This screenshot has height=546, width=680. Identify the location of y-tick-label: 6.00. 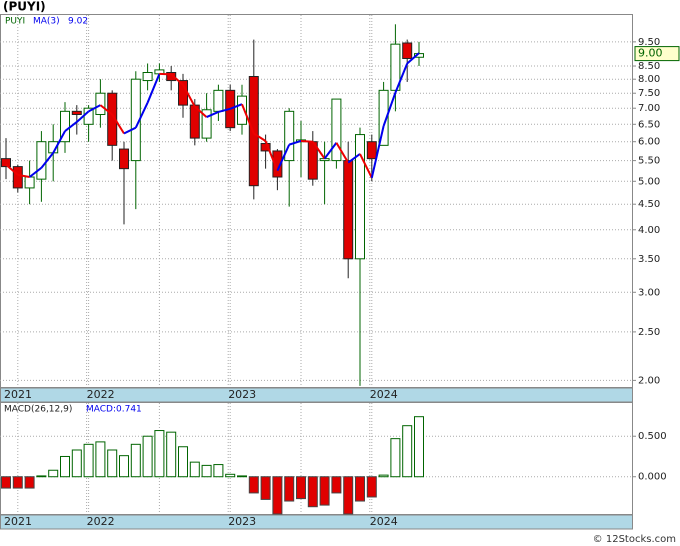
(649, 142).